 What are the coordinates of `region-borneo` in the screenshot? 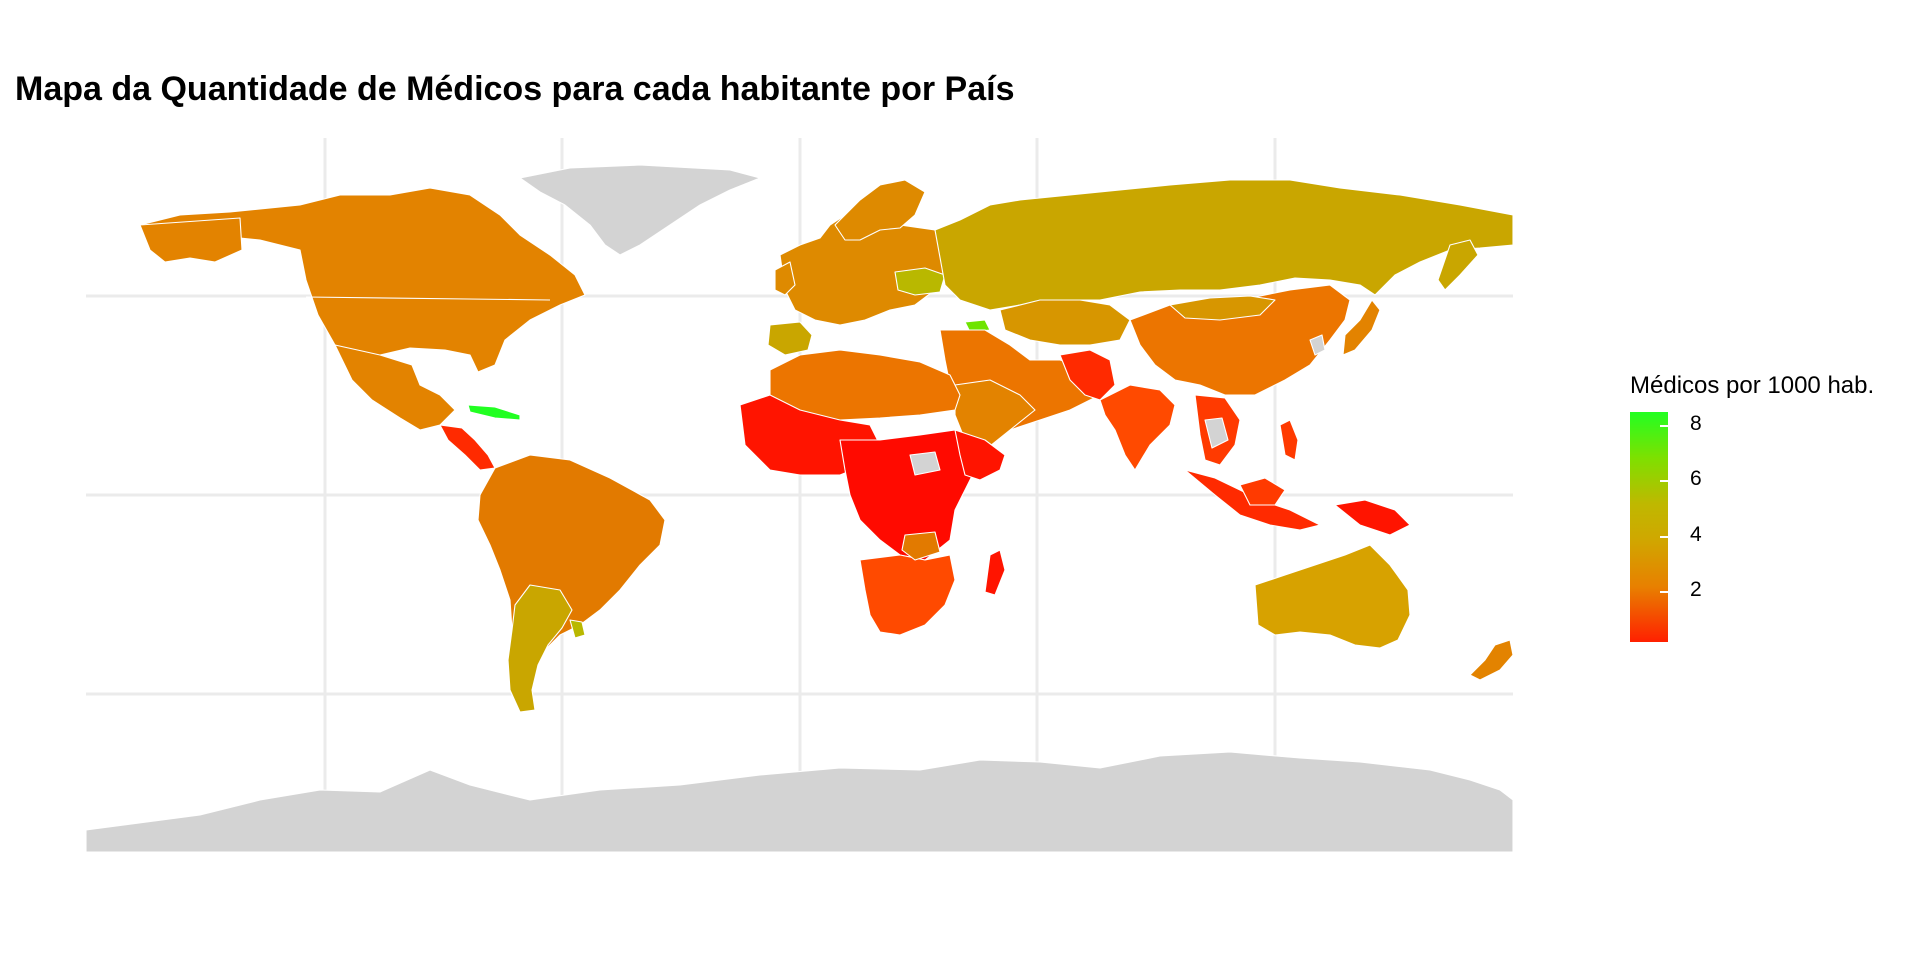 It's located at (1262, 491).